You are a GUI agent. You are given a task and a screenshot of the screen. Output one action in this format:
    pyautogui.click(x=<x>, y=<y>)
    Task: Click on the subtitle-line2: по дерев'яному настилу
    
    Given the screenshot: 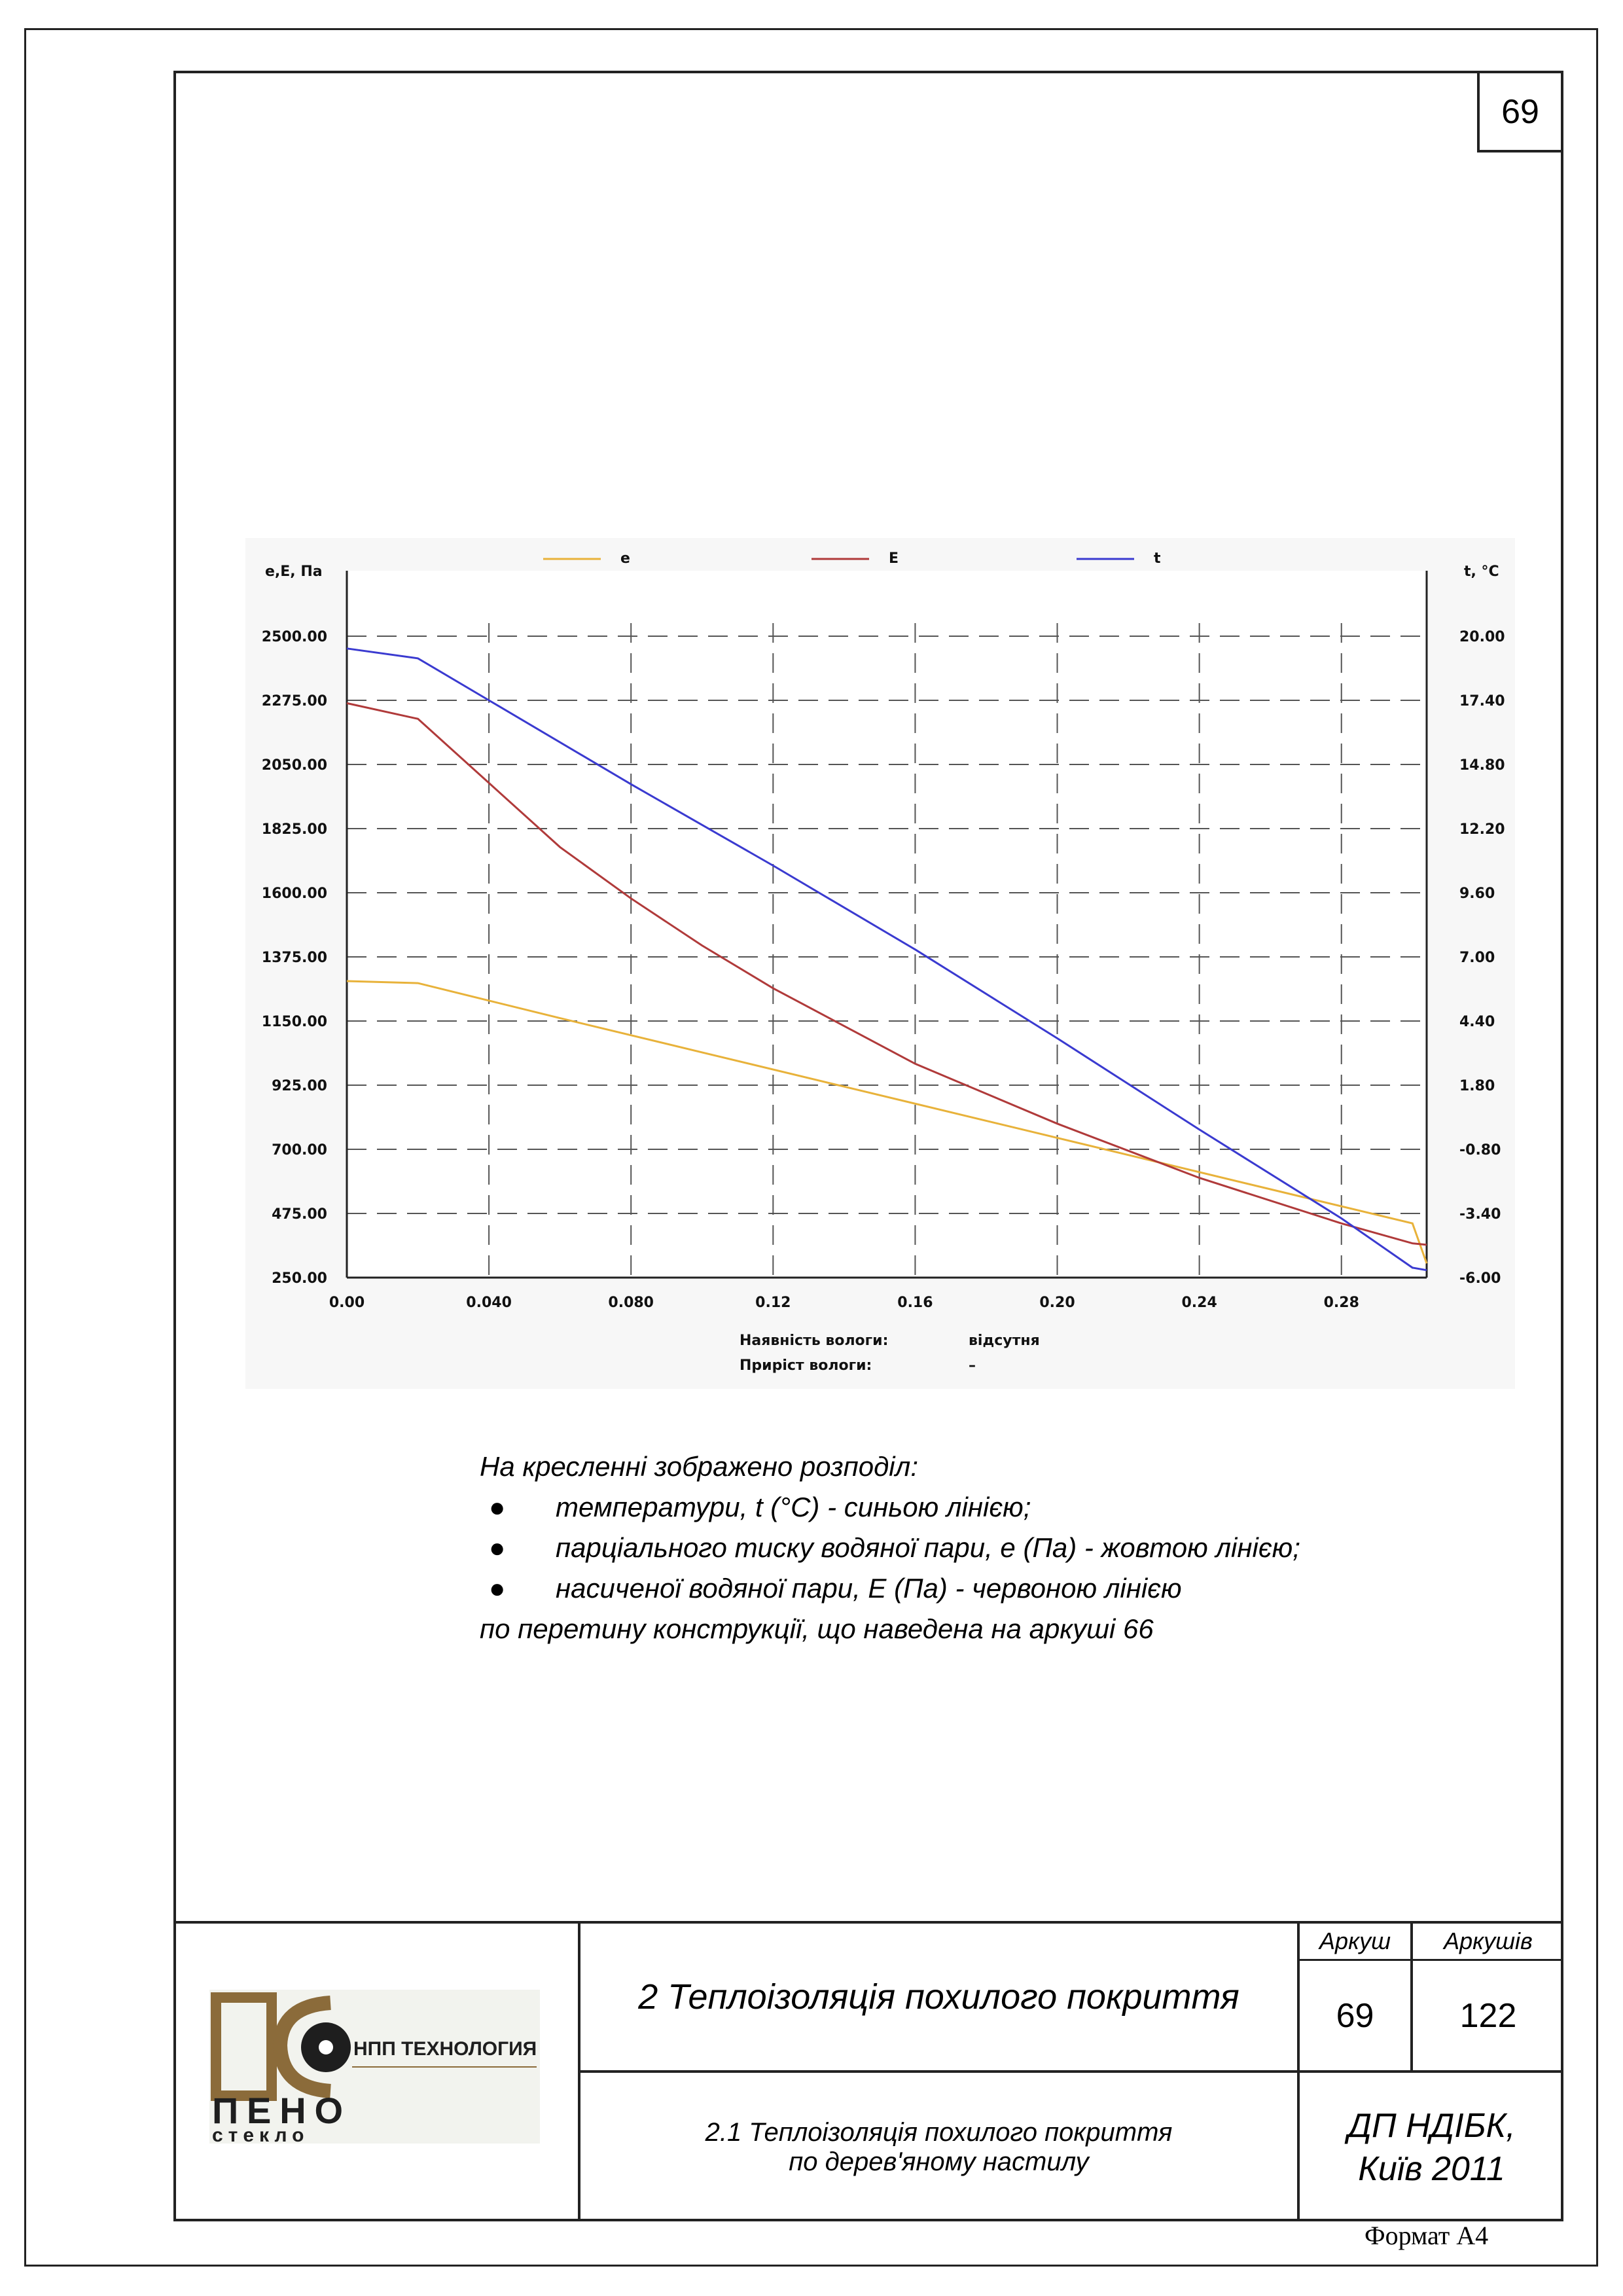 What is the action you would take?
    pyautogui.click(x=939, y=2161)
    